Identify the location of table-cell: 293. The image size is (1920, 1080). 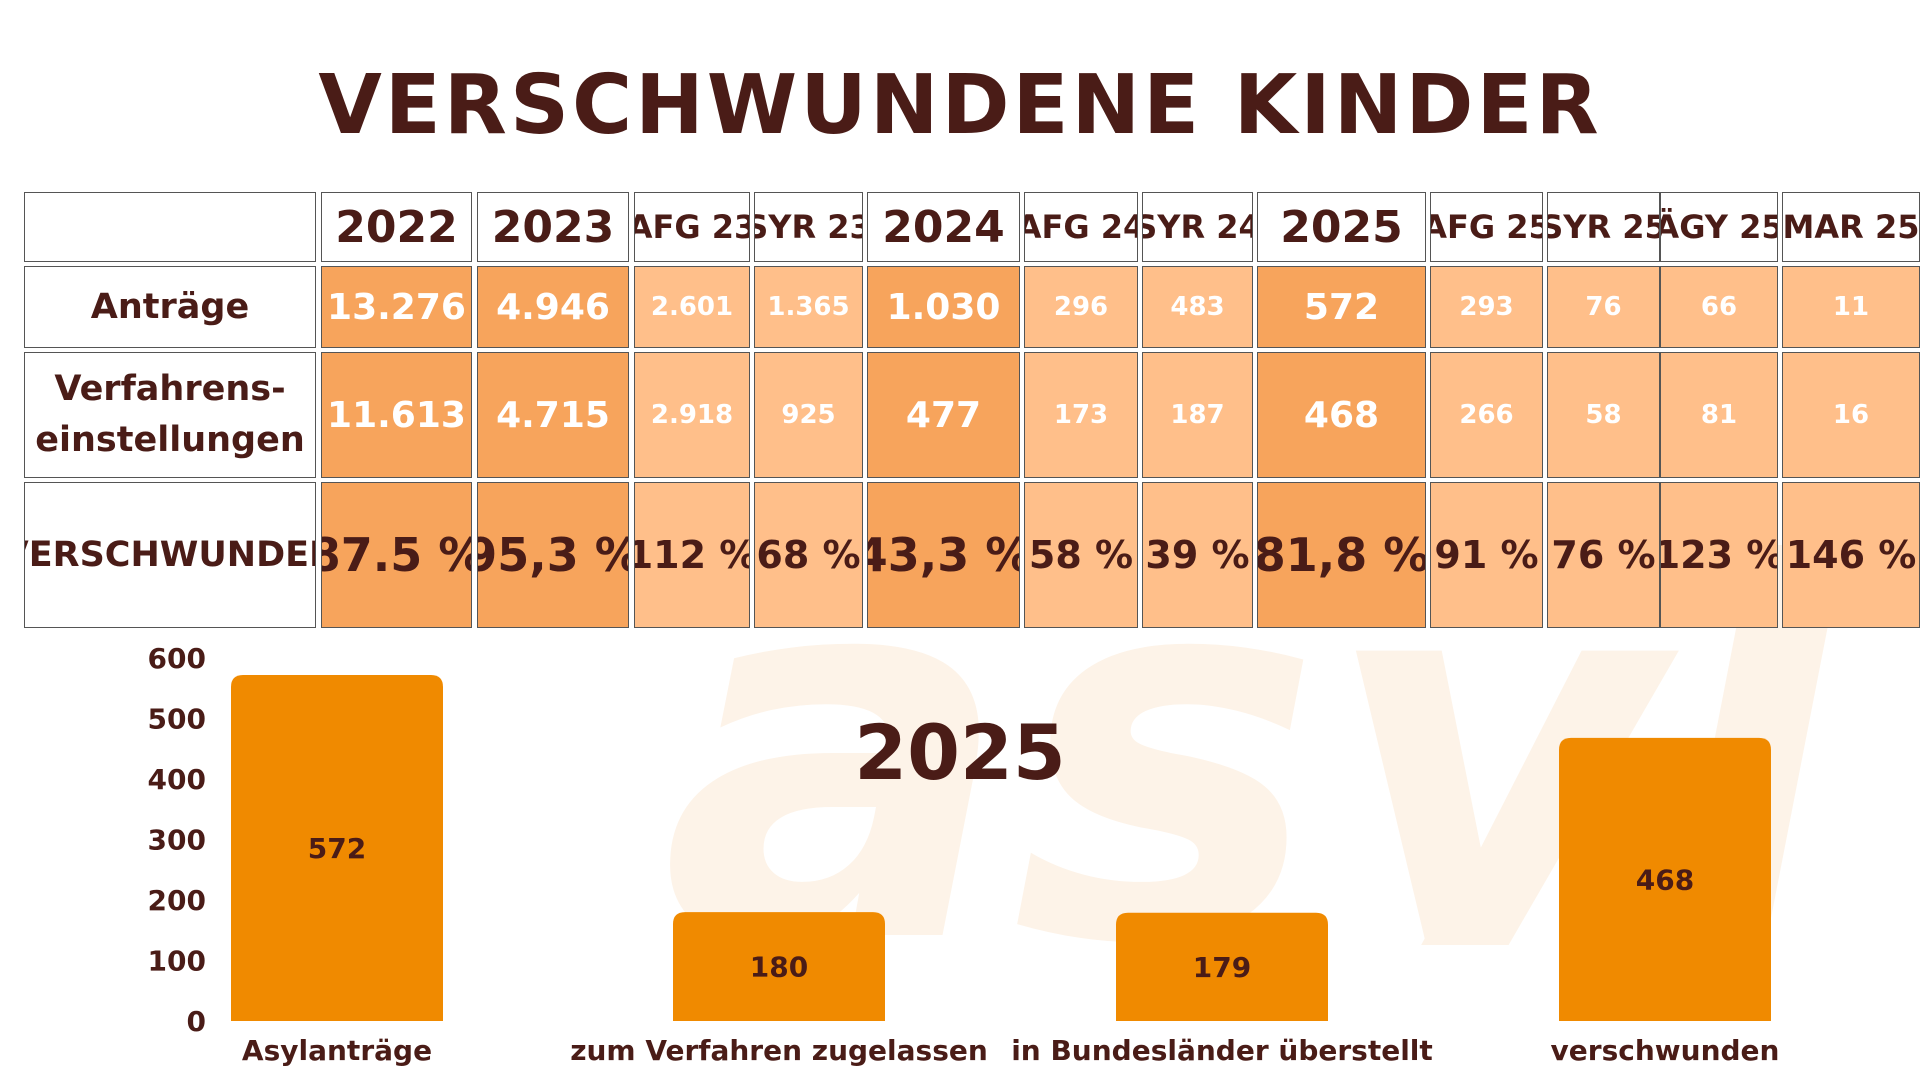
(1486, 307).